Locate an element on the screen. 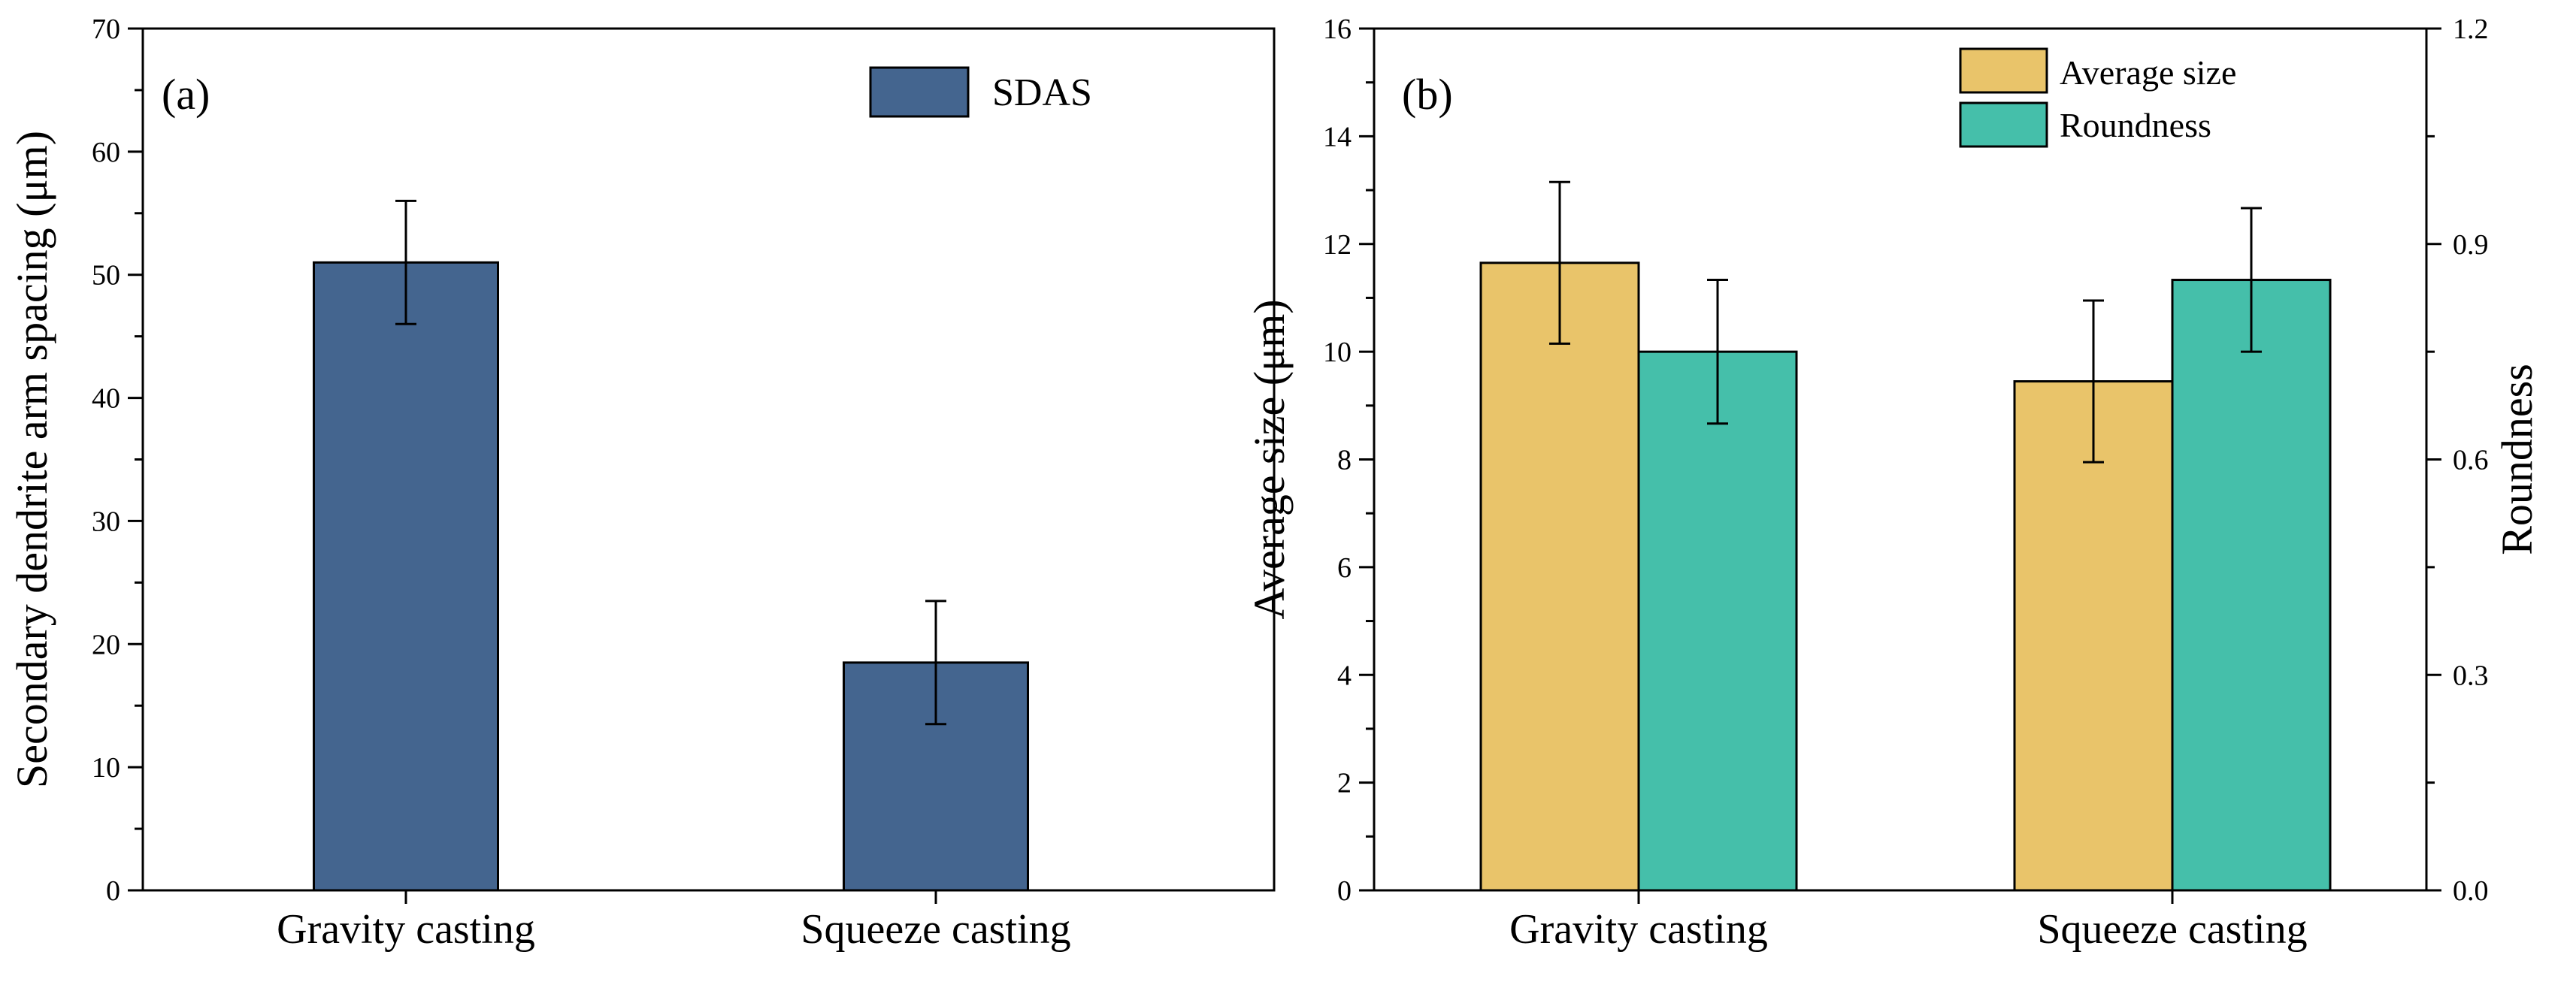 Image resolution: width=2576 pixels, height=982 pixels. x-category-label-b: Squeeze casting is located at coordinates (2172, 930).